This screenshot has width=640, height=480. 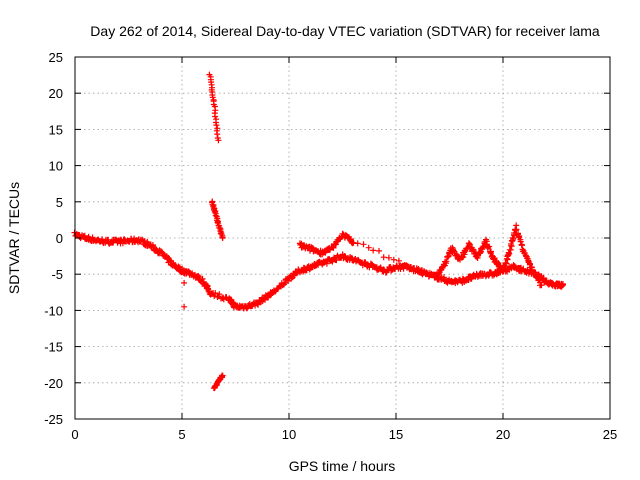 What do you see at coordinates (344, 434) in the screenshot?
I see `x-axis-tick-labels: 0 5 10 15 20 25` at bounding box center [344, 434].